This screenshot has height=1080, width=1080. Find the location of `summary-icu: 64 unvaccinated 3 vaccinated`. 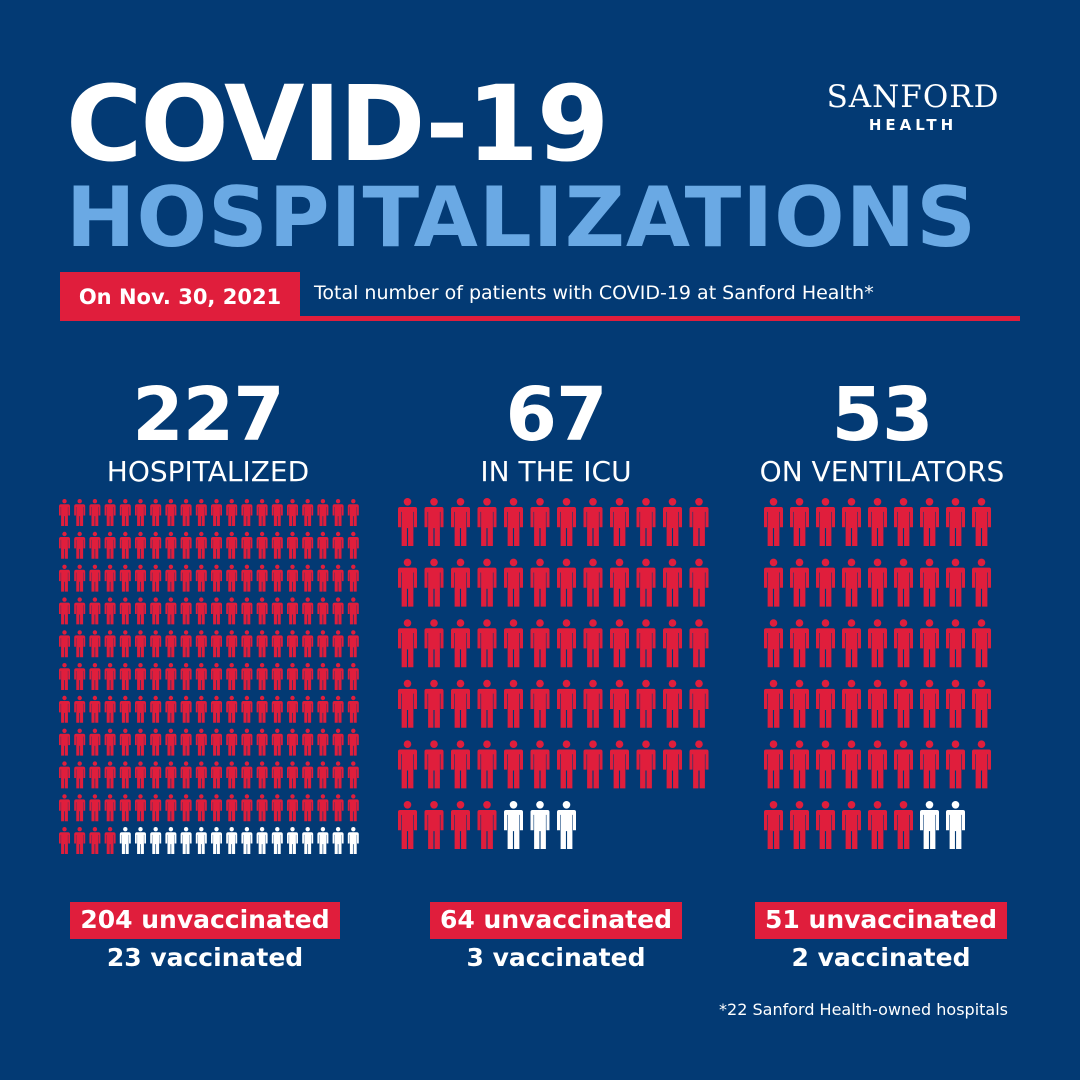

summary-icu: 64 unvaccinated 3 vaccinated is located at coordinates (556, 937).